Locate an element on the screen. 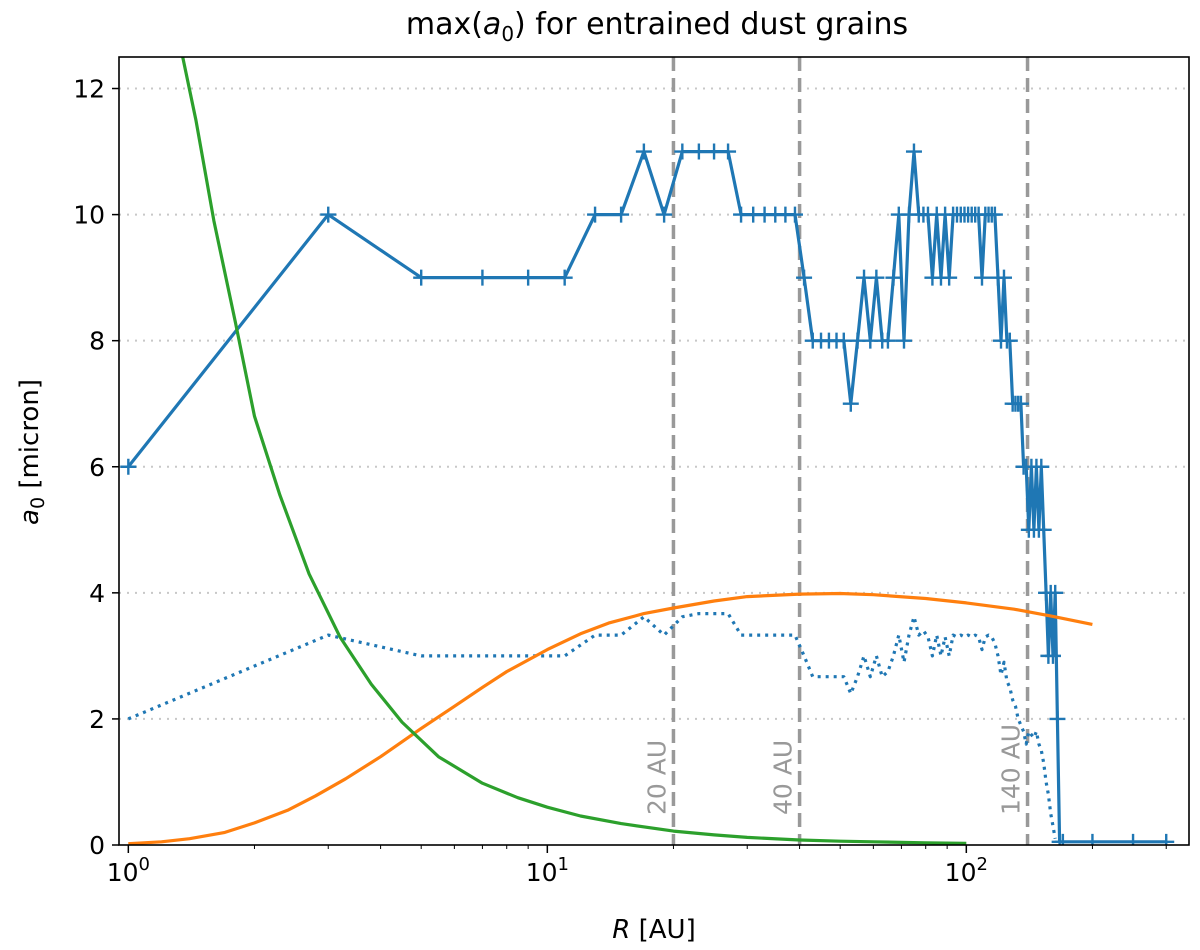 The image size is (1200, 950). x-tick-label-1: 10⁰ is located at coordinates (128, 870).